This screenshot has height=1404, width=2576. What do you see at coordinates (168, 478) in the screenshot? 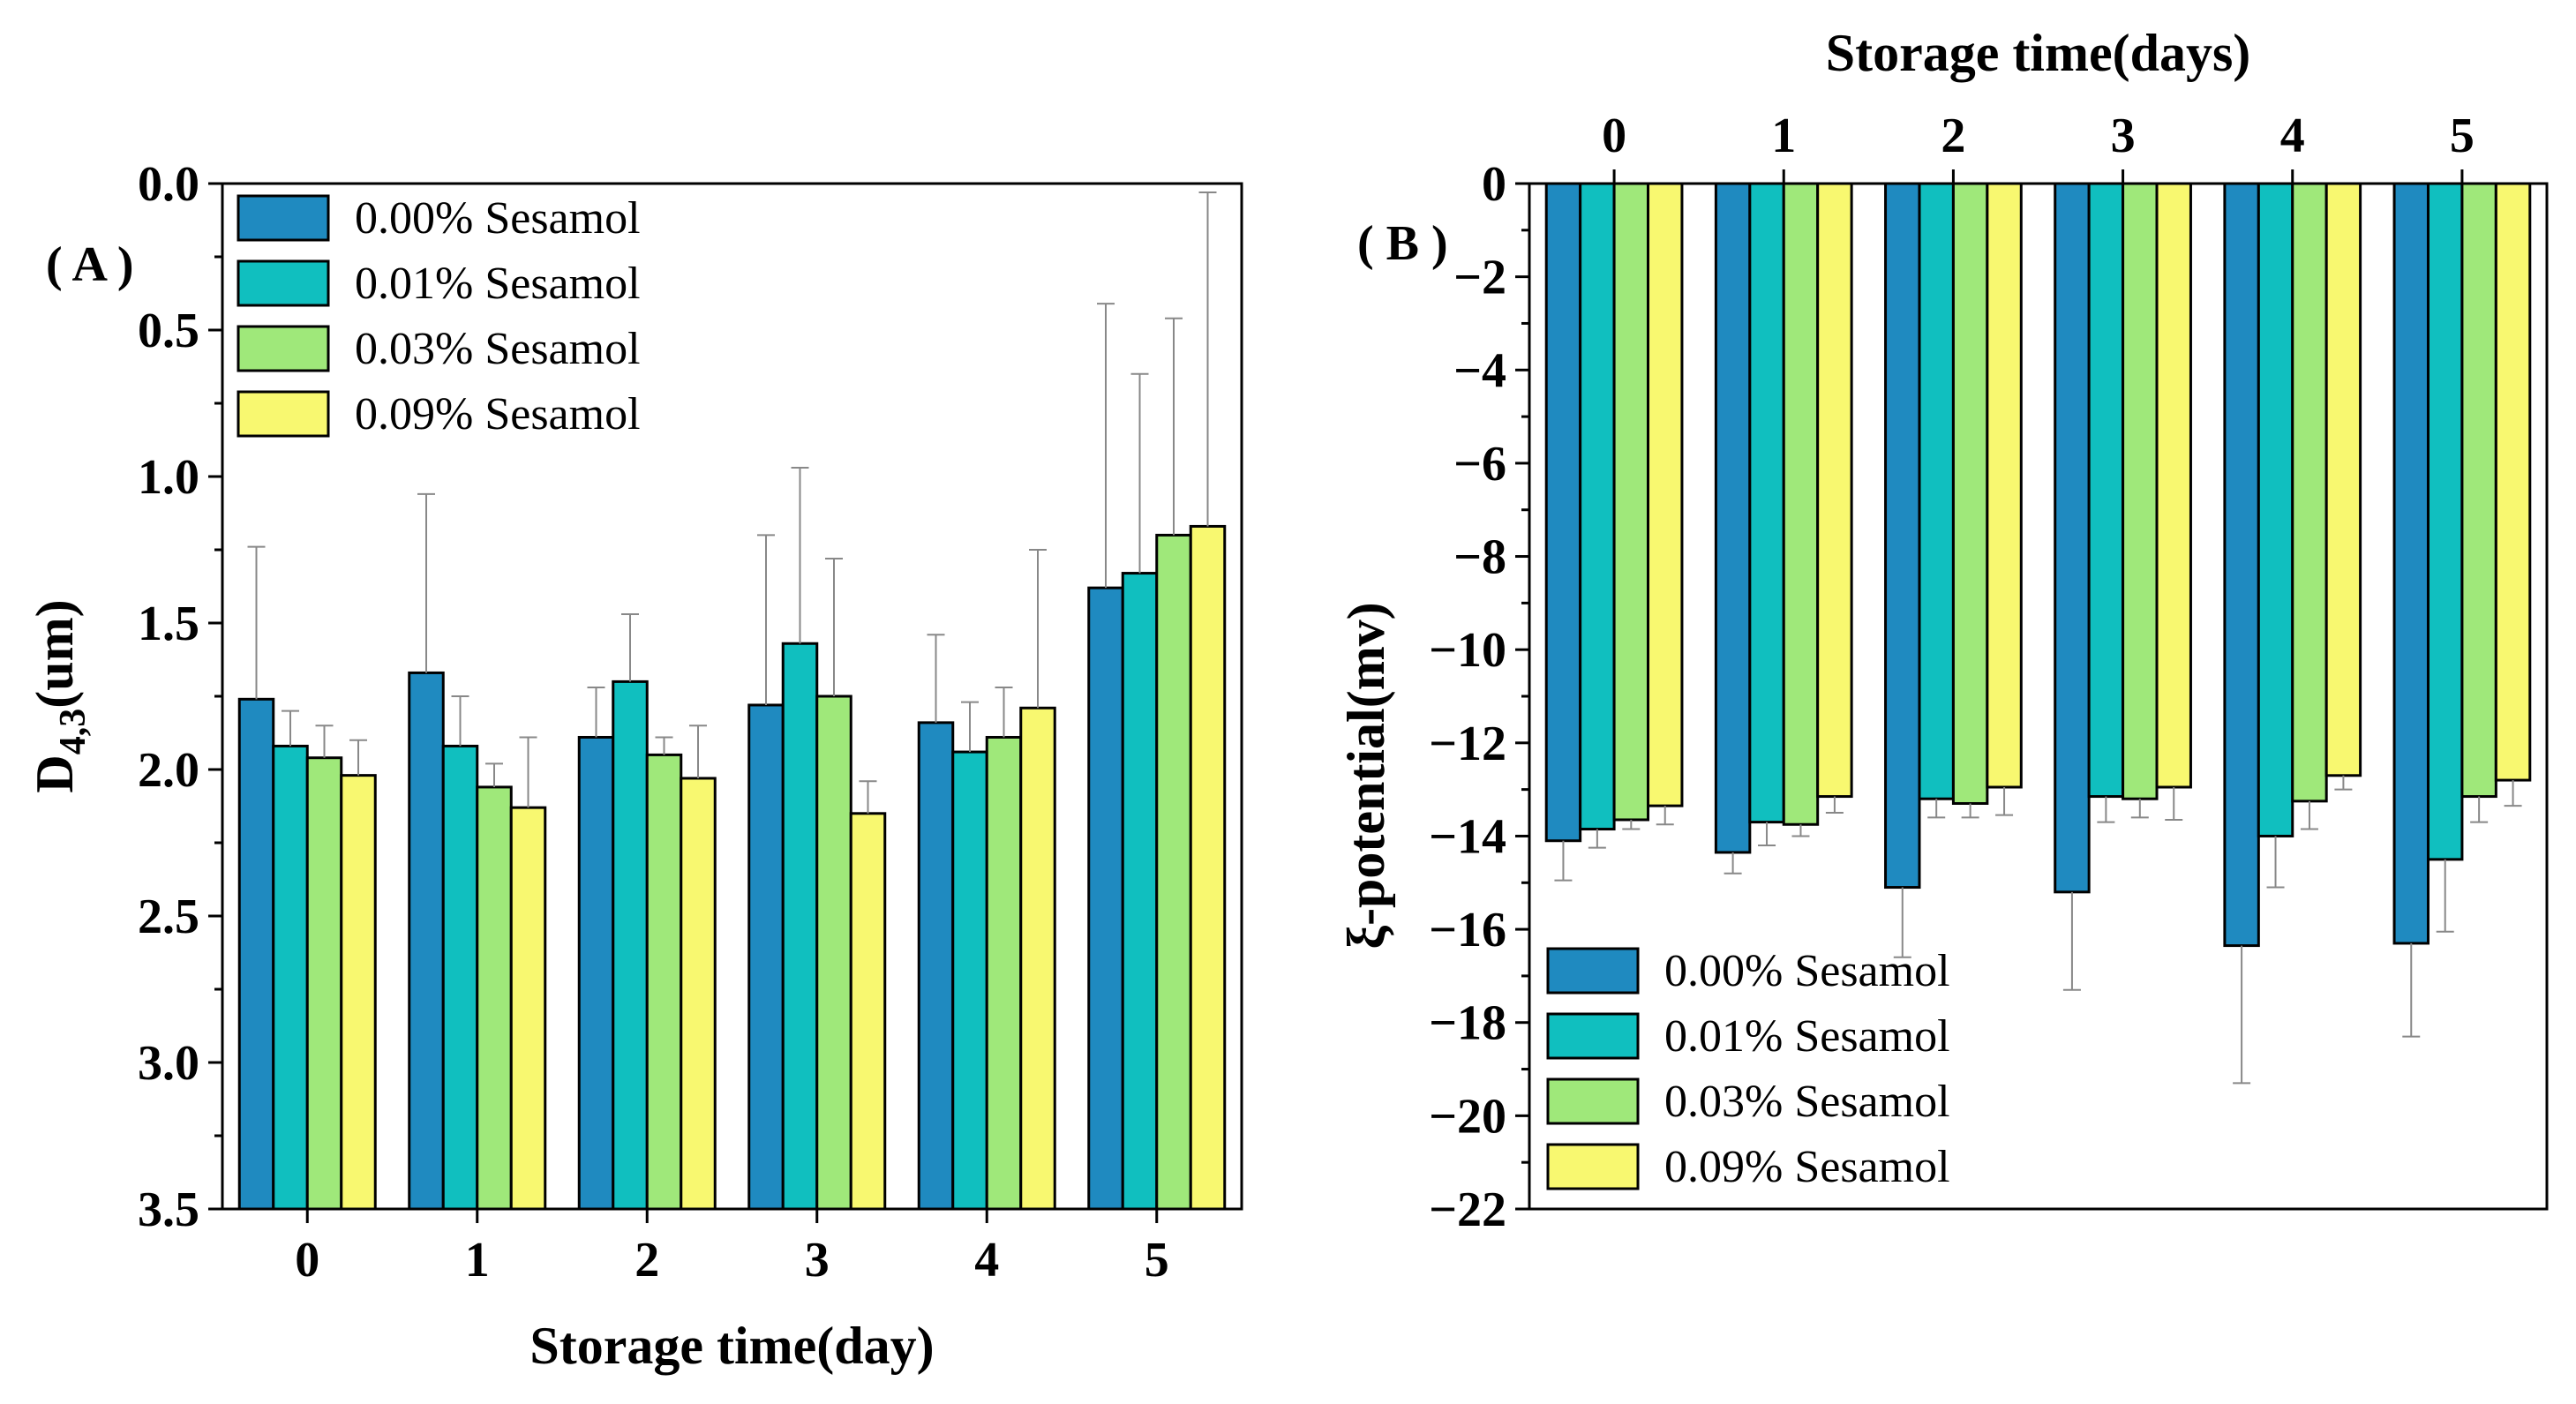
I see `y-tick-label: 1.0` at bounding box center [168, 478].